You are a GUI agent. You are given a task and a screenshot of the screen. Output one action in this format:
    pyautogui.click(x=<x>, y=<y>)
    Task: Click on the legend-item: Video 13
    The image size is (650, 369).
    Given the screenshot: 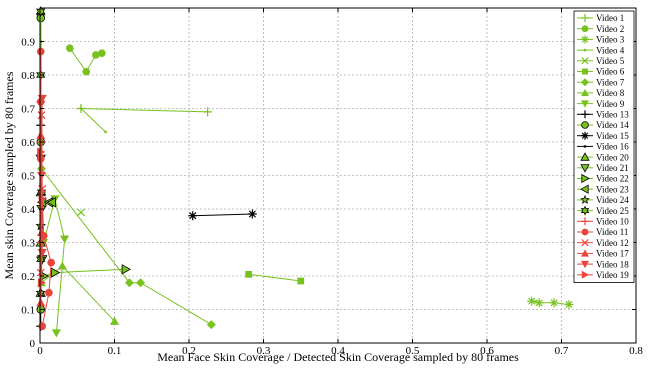 What is the action you would take?
    pyautogui.click(x=603, y=115)
    